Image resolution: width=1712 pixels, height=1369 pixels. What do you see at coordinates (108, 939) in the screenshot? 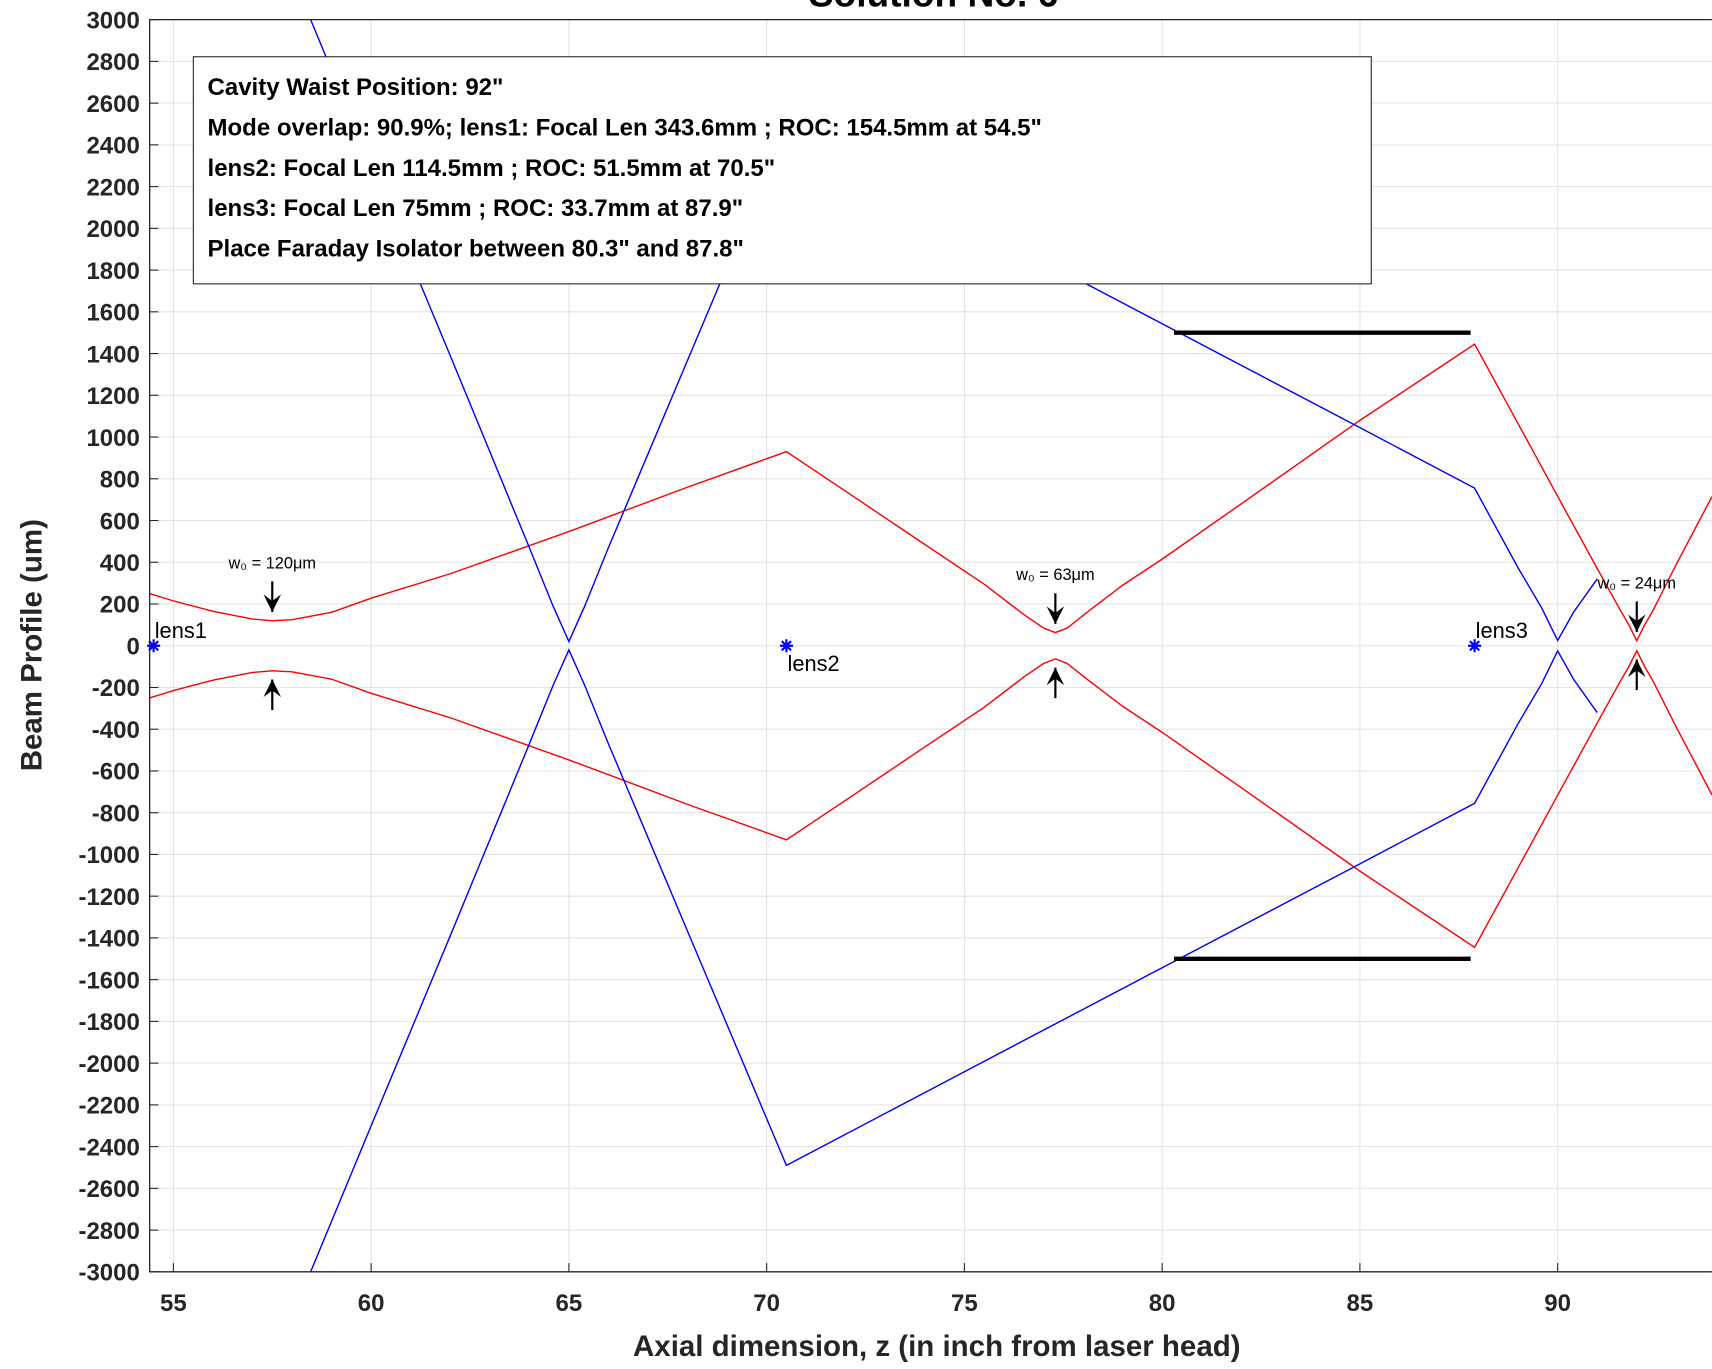
I see `y-tick-label: -1400` at bounding box center [108, 939].